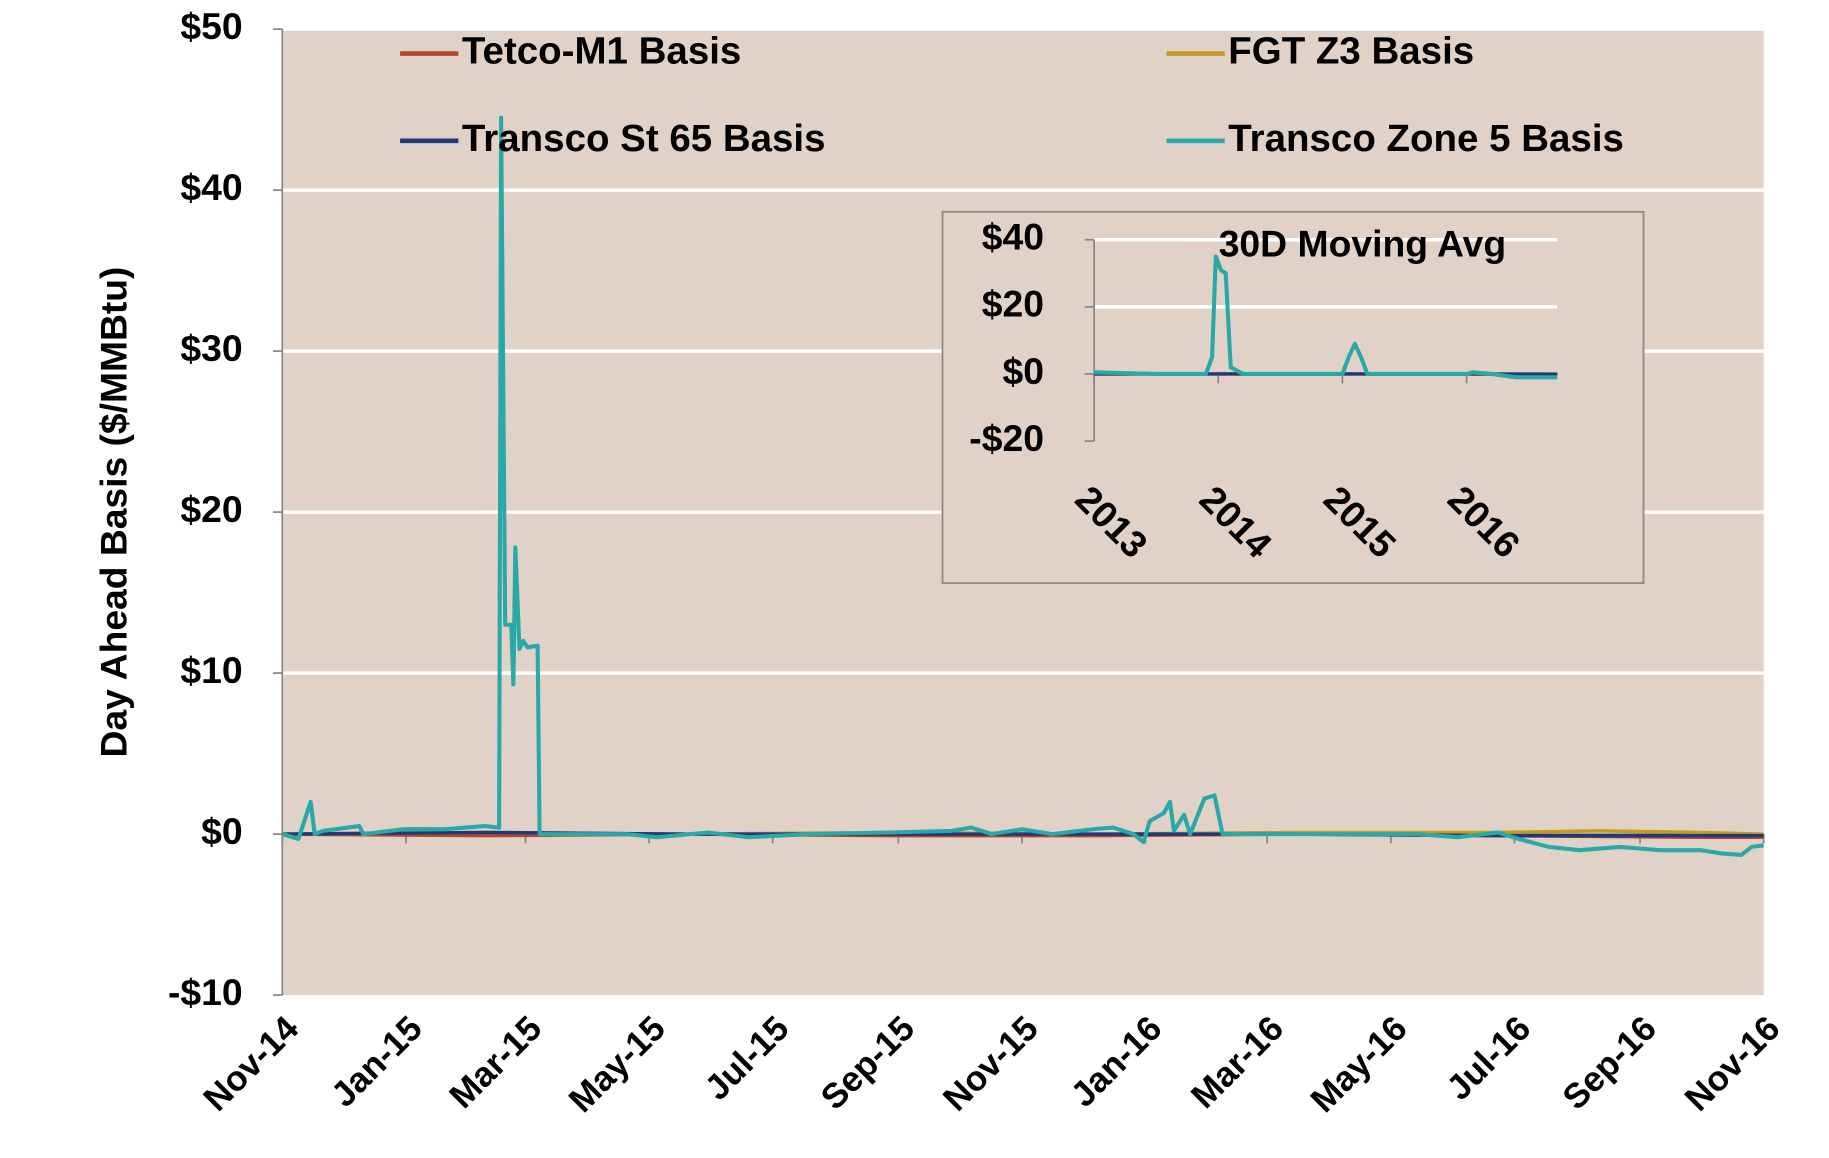 The image size is (1829, 1158). I want to click on x-tick-label: Sep-16, so click(1609, 1063).